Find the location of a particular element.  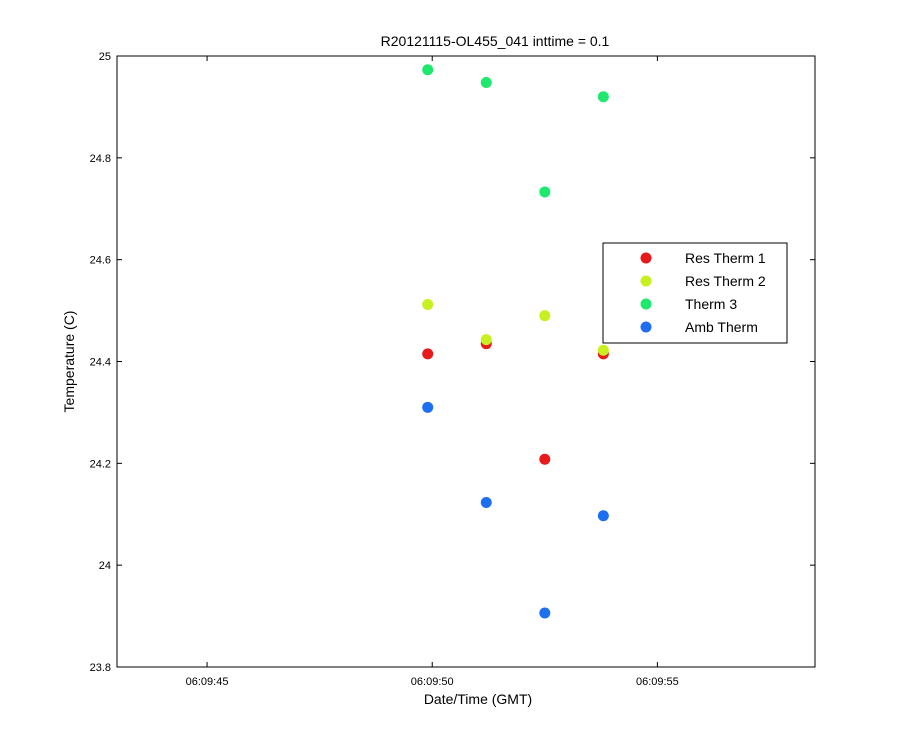

y-tick-label: 23.8 is located at coordinates (100, 668).